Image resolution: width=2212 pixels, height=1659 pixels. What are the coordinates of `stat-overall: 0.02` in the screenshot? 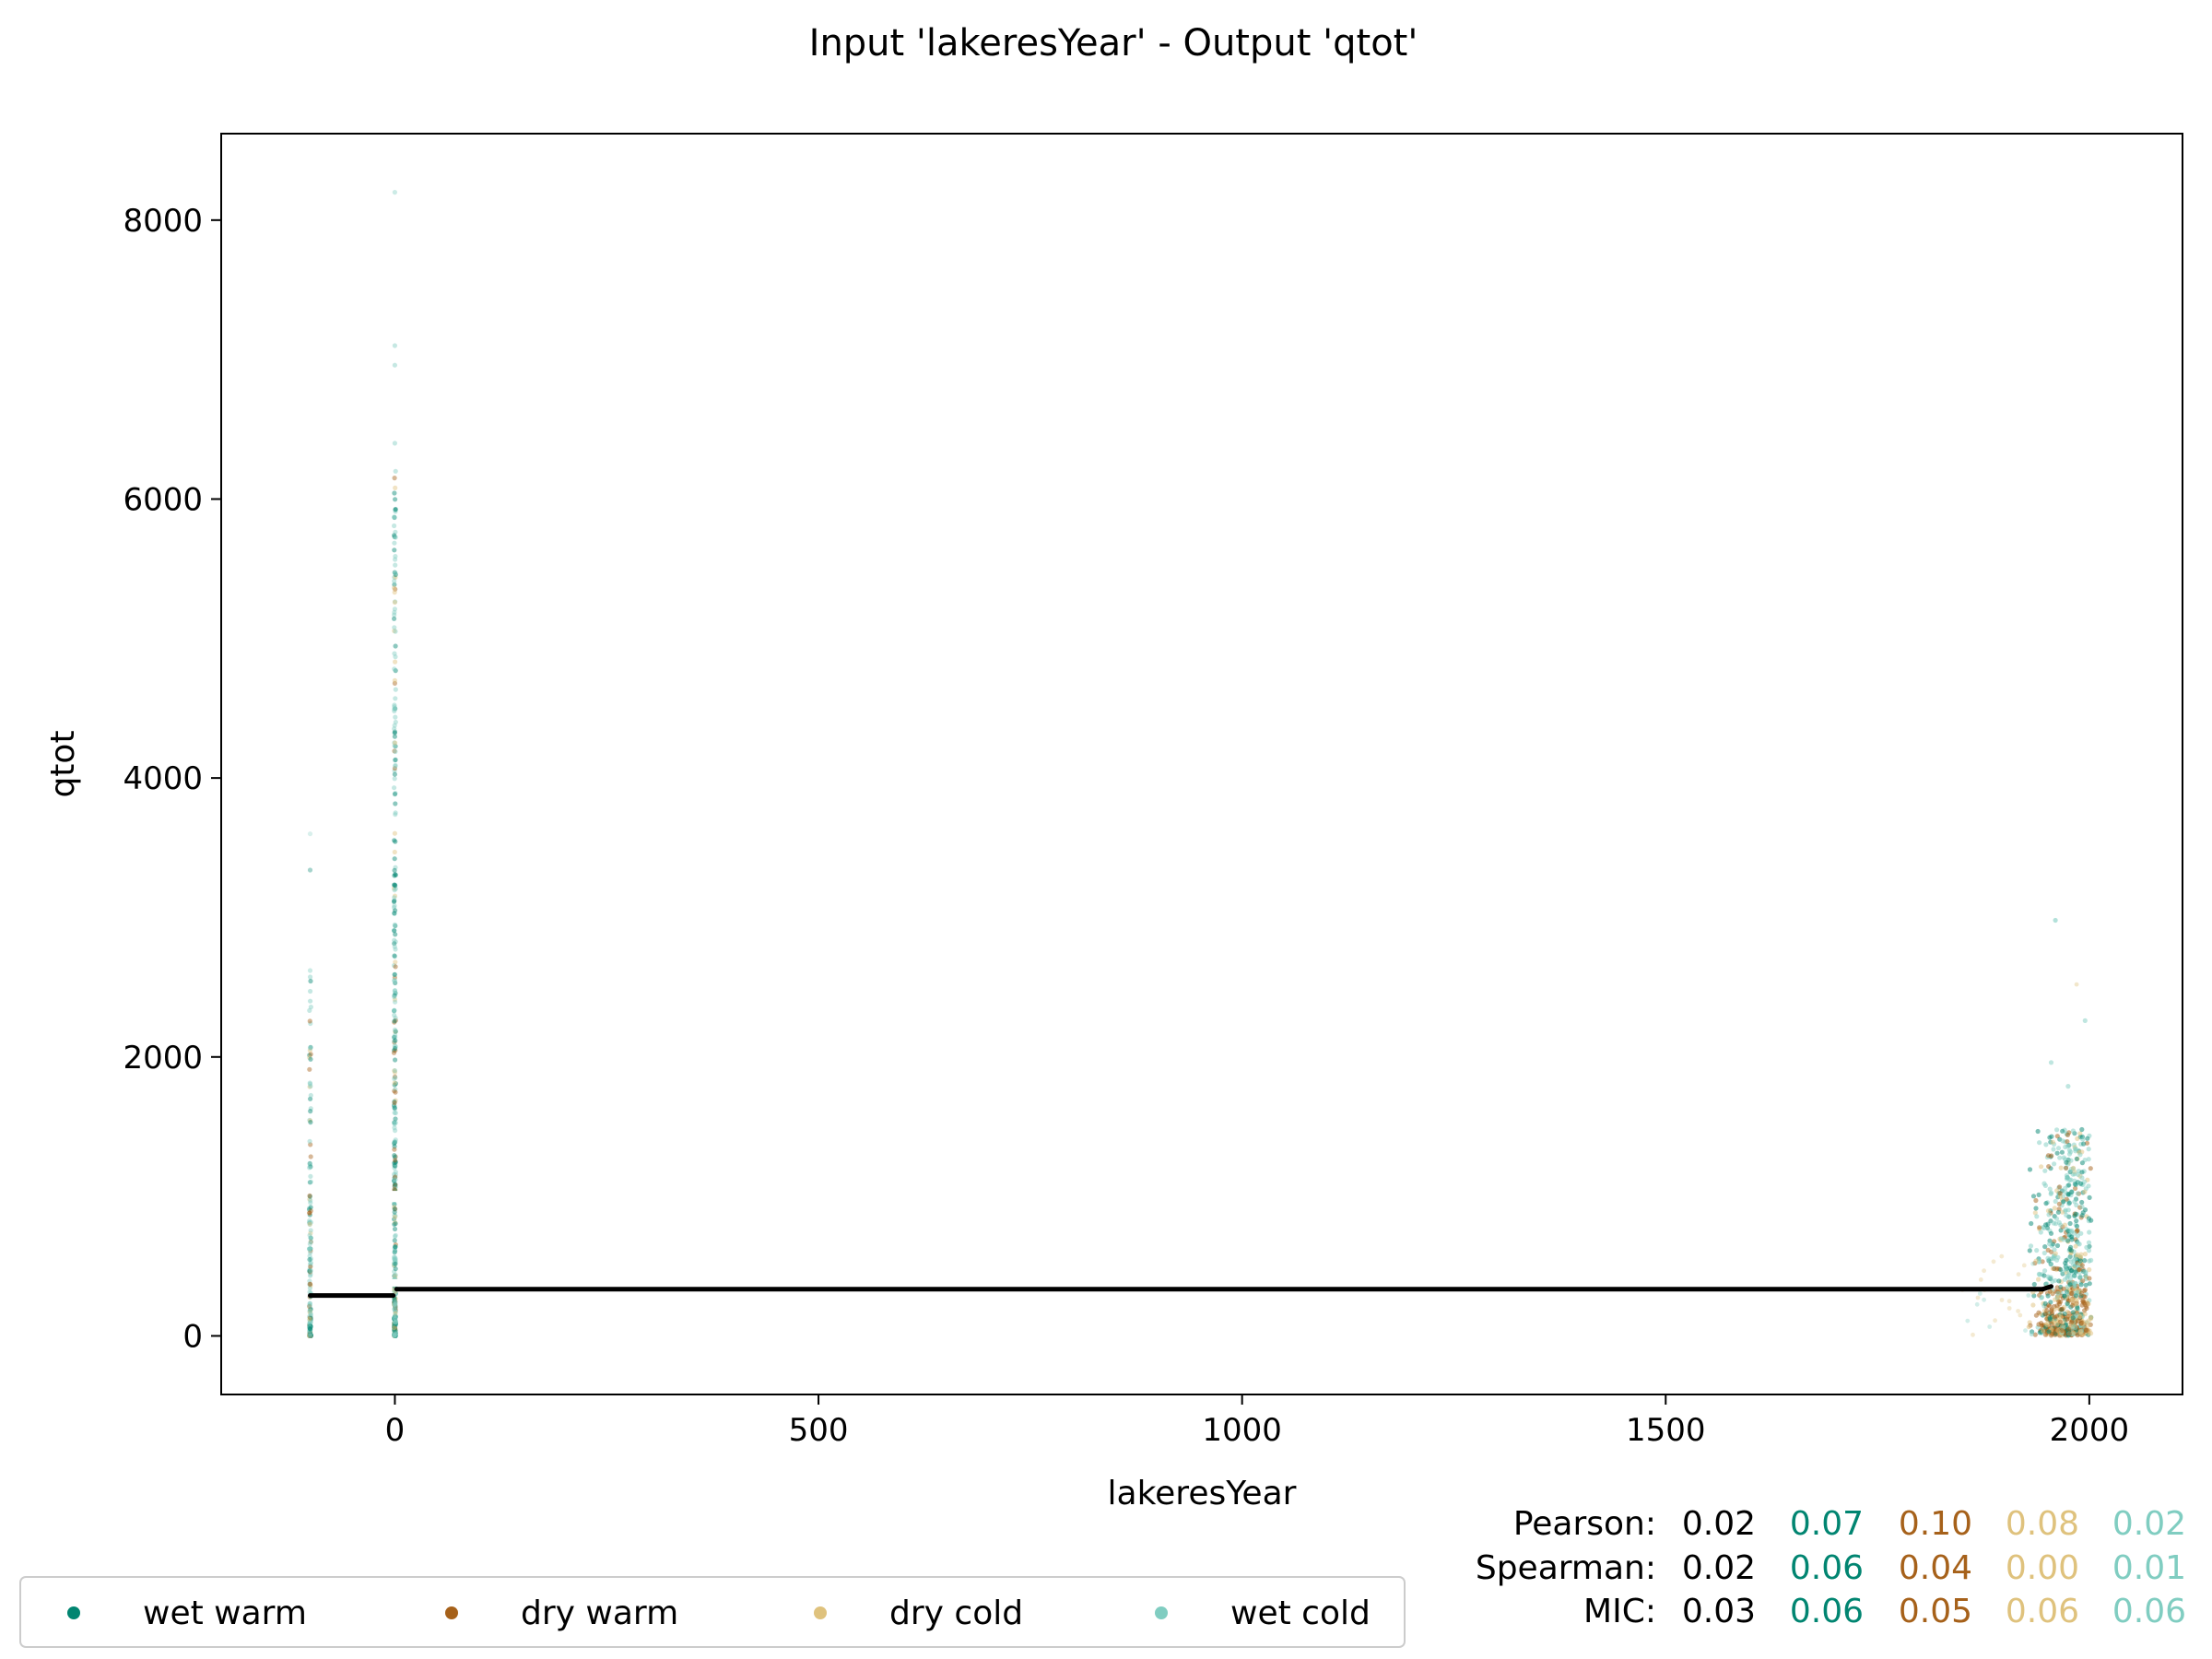 It's located at (1719, 1524).